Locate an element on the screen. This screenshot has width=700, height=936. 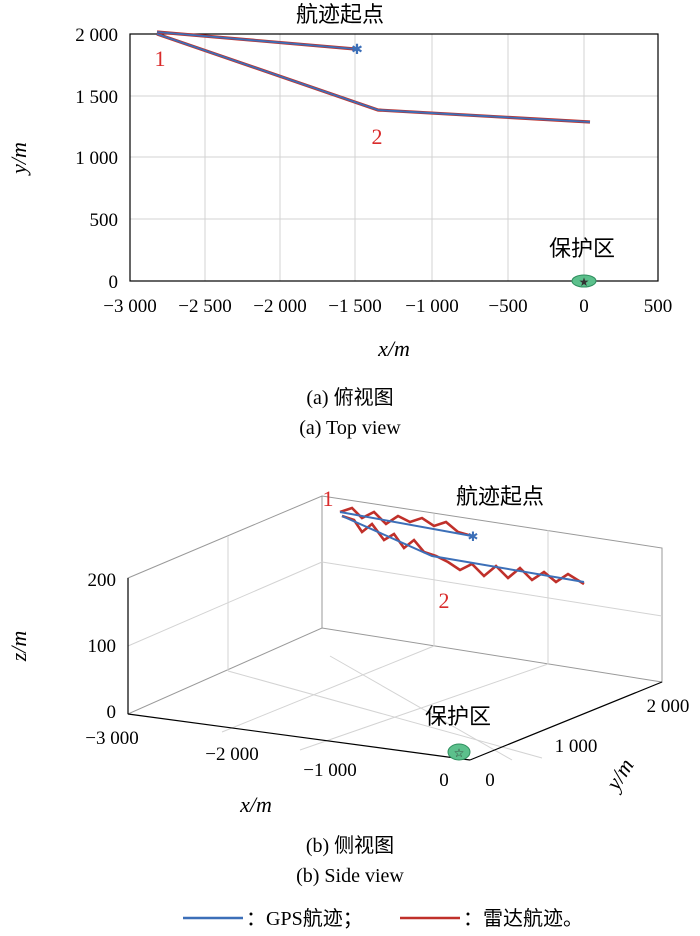
top-label-2: 2 is located at coordinates (377, 136).